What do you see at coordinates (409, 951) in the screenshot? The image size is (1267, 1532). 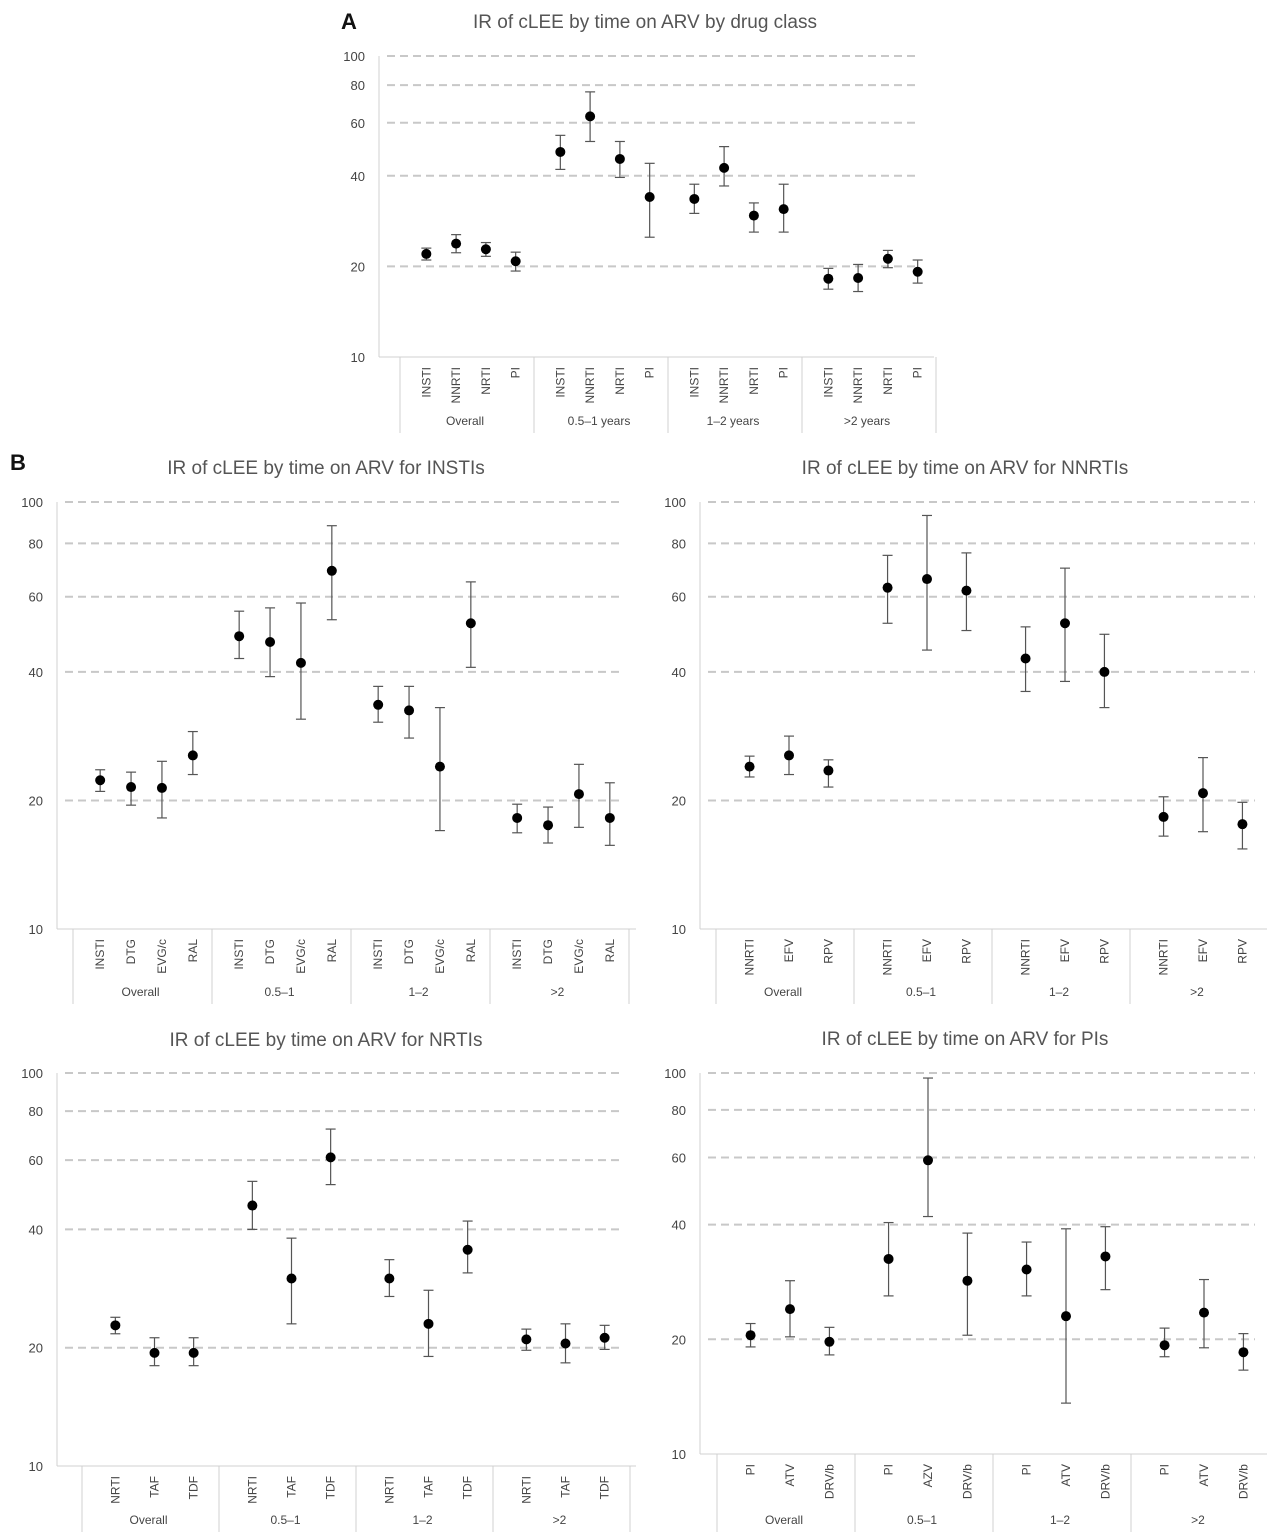 I see `category-label: DTG` at bounding box center [409, 951].